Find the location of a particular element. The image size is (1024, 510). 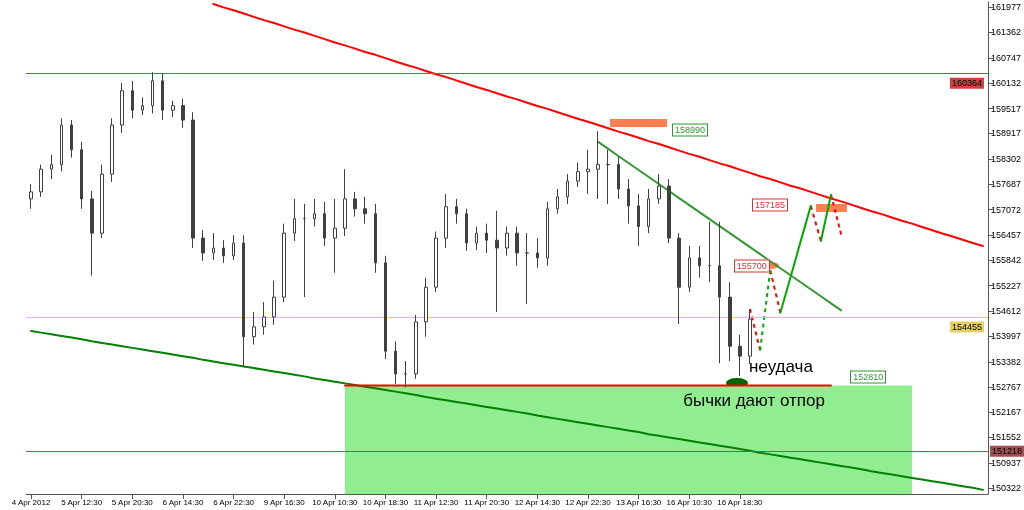

annotation: 158990 is located at coordinates (690, 130).